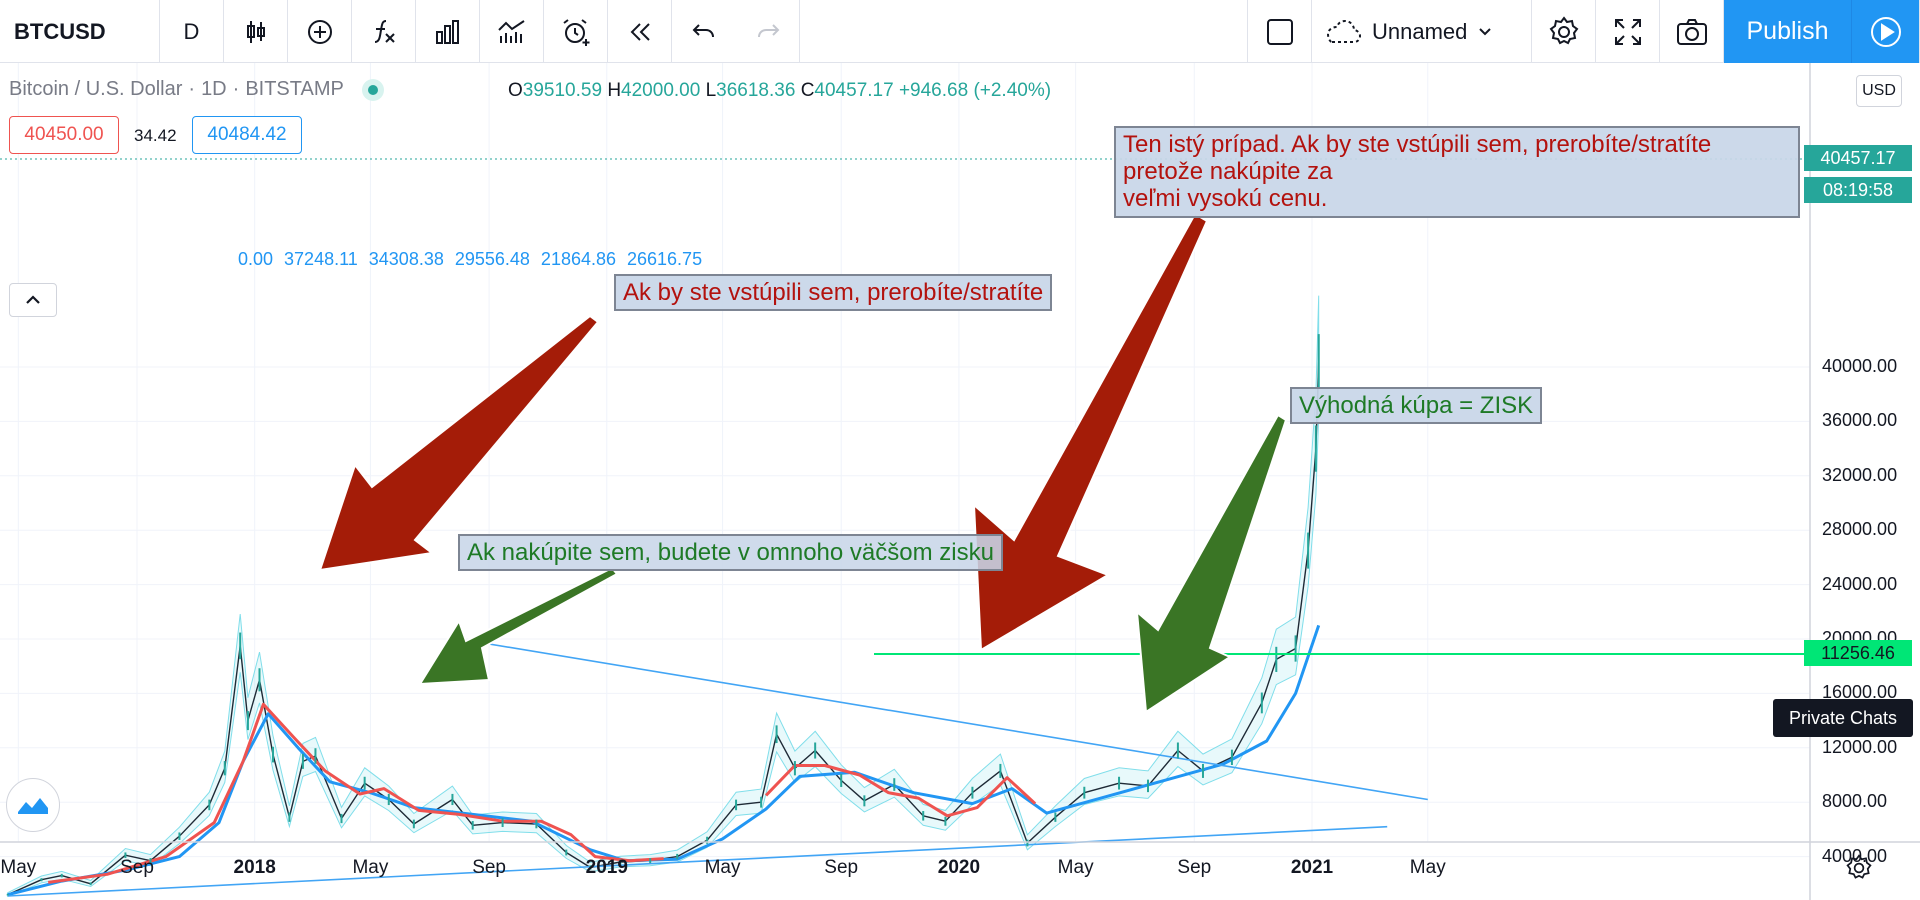 The height and width of the screenshot is (900, 1920). I want to click on compare-button, so click(320, 31).